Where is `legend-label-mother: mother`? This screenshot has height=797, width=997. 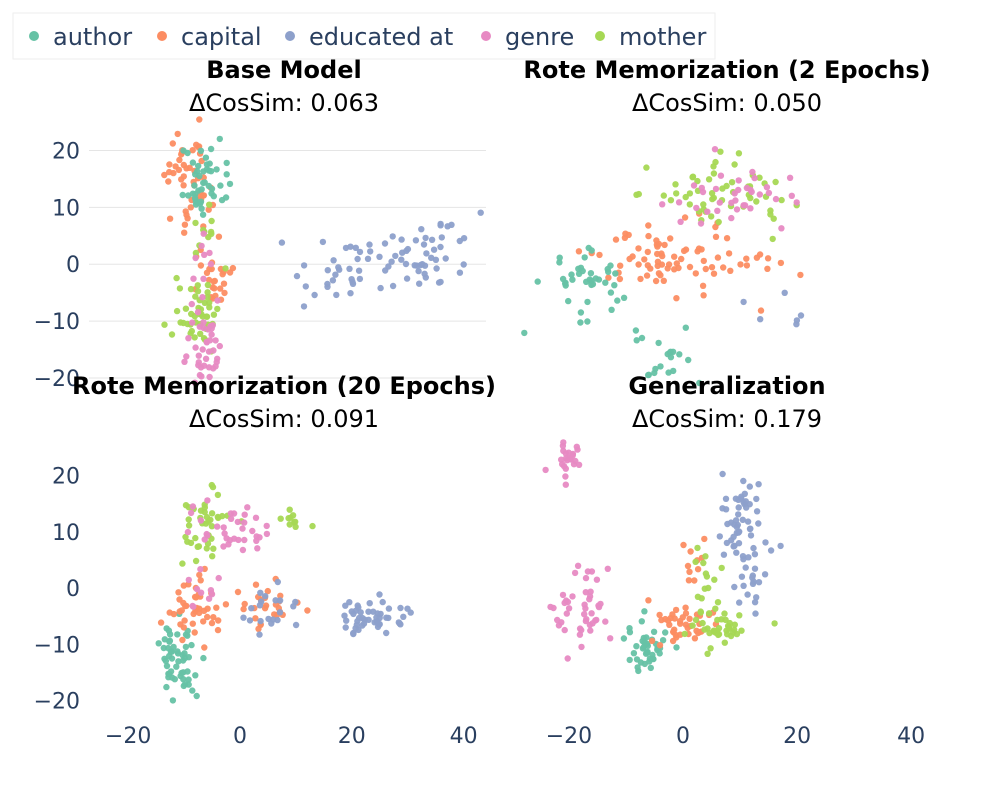 legend-label-mother: mother is located at coordinates (662, 37).